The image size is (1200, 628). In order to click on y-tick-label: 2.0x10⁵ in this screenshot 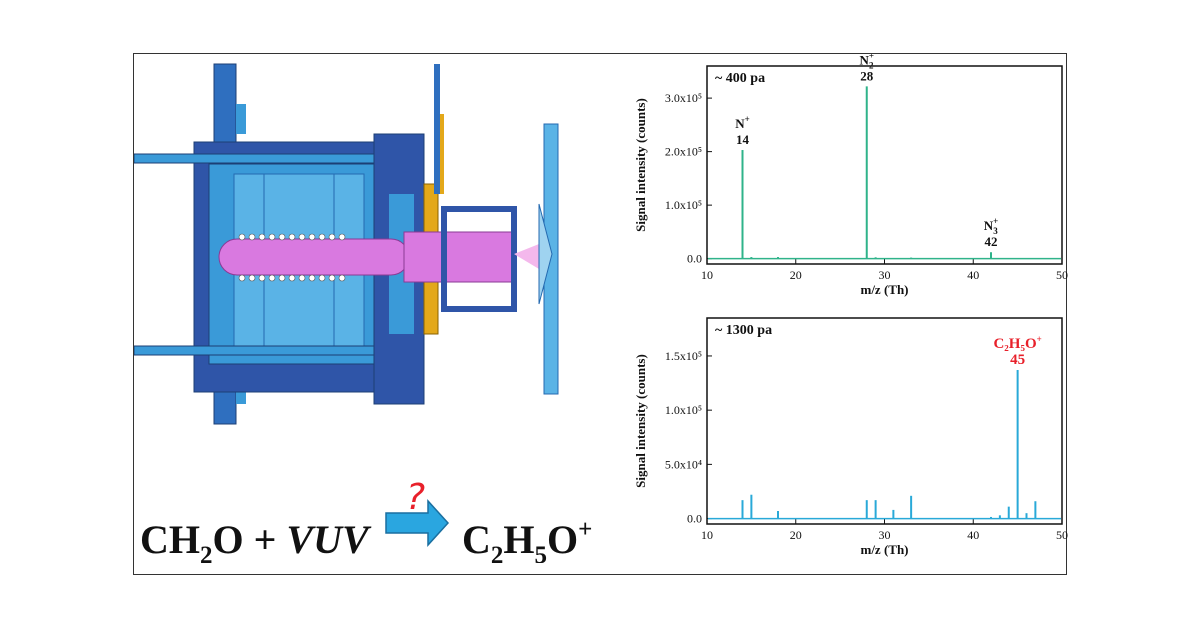, I will do `click(683, 152)`.